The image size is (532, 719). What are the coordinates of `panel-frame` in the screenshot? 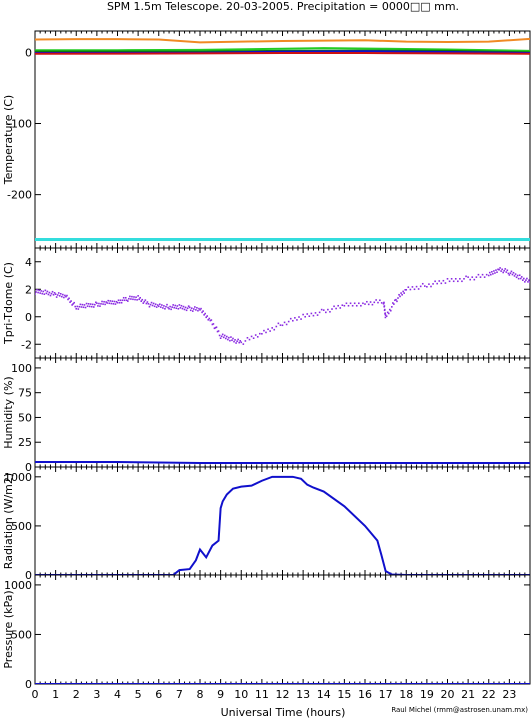 It's located at (282, 629).